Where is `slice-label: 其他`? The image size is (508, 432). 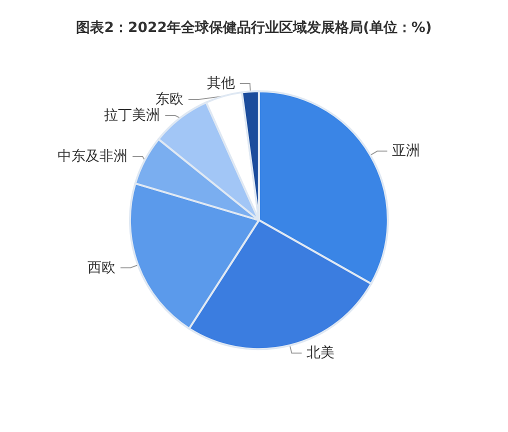 slice-label: 其他 is located at coordinates (220, 84).